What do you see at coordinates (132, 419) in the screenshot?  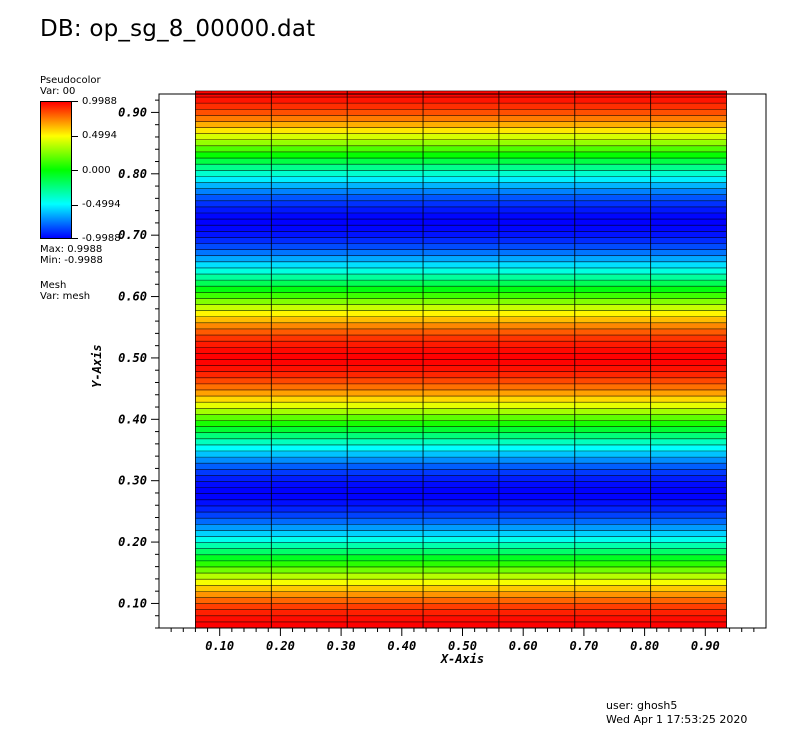 I see `y-tick-label: 0.40` at bounding box center [132, 419].